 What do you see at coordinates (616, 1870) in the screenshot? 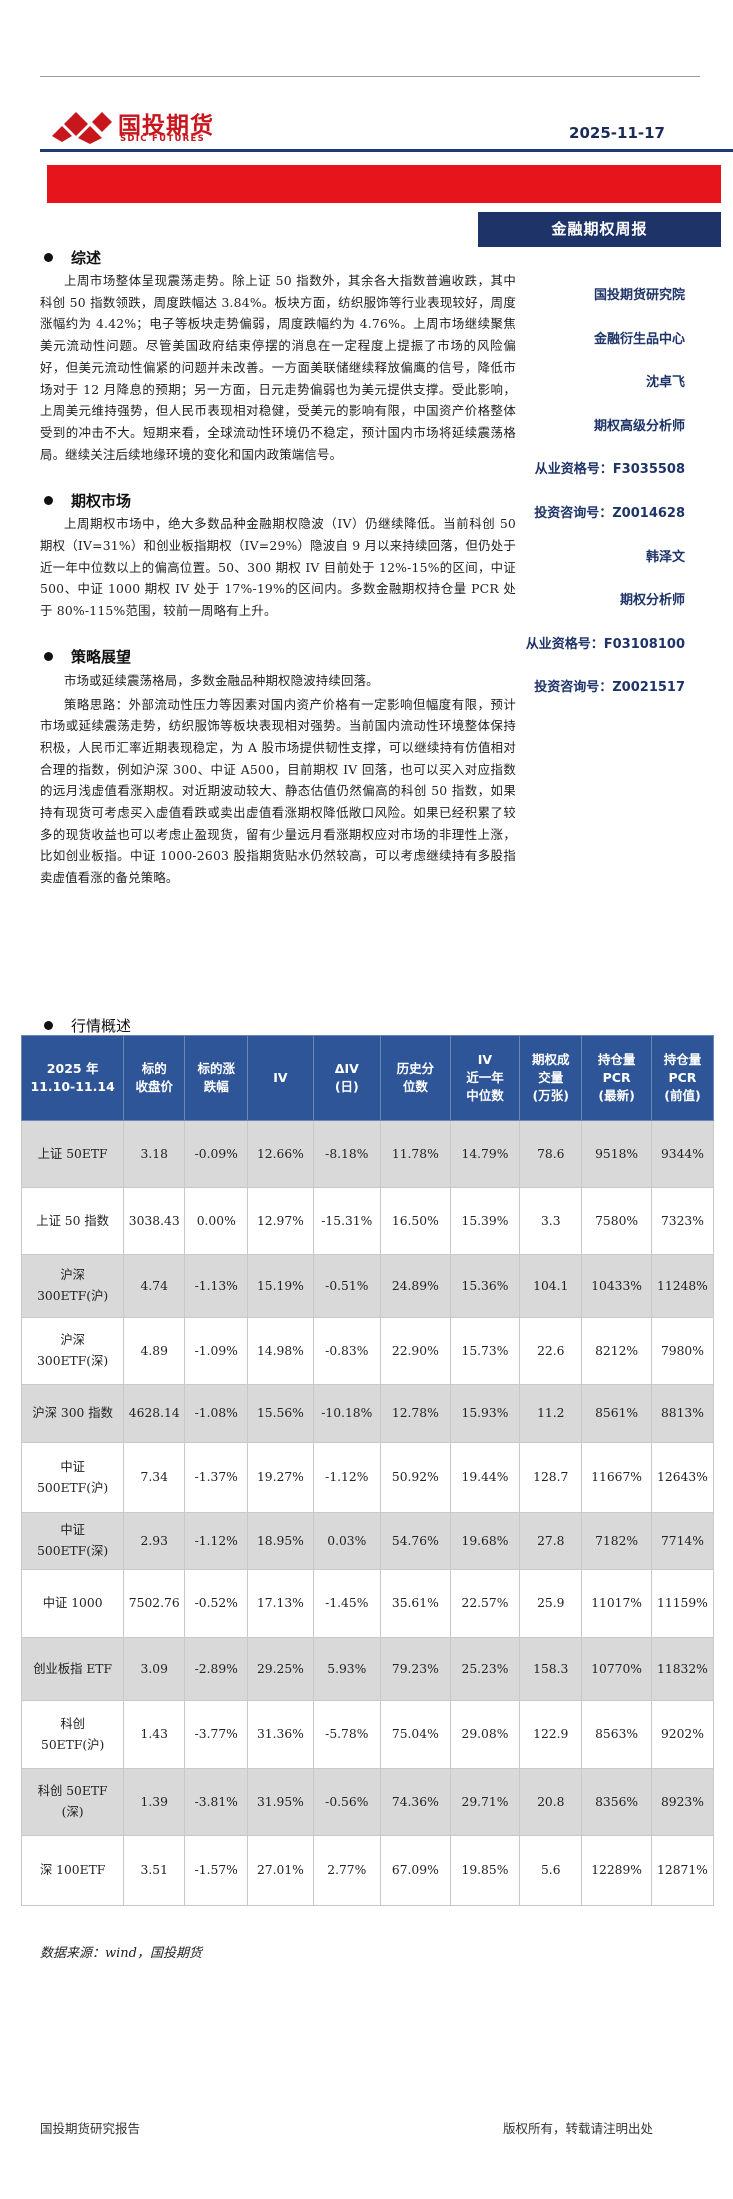
I see `table-cell: 12289%` at bounding box center [616, 1870].